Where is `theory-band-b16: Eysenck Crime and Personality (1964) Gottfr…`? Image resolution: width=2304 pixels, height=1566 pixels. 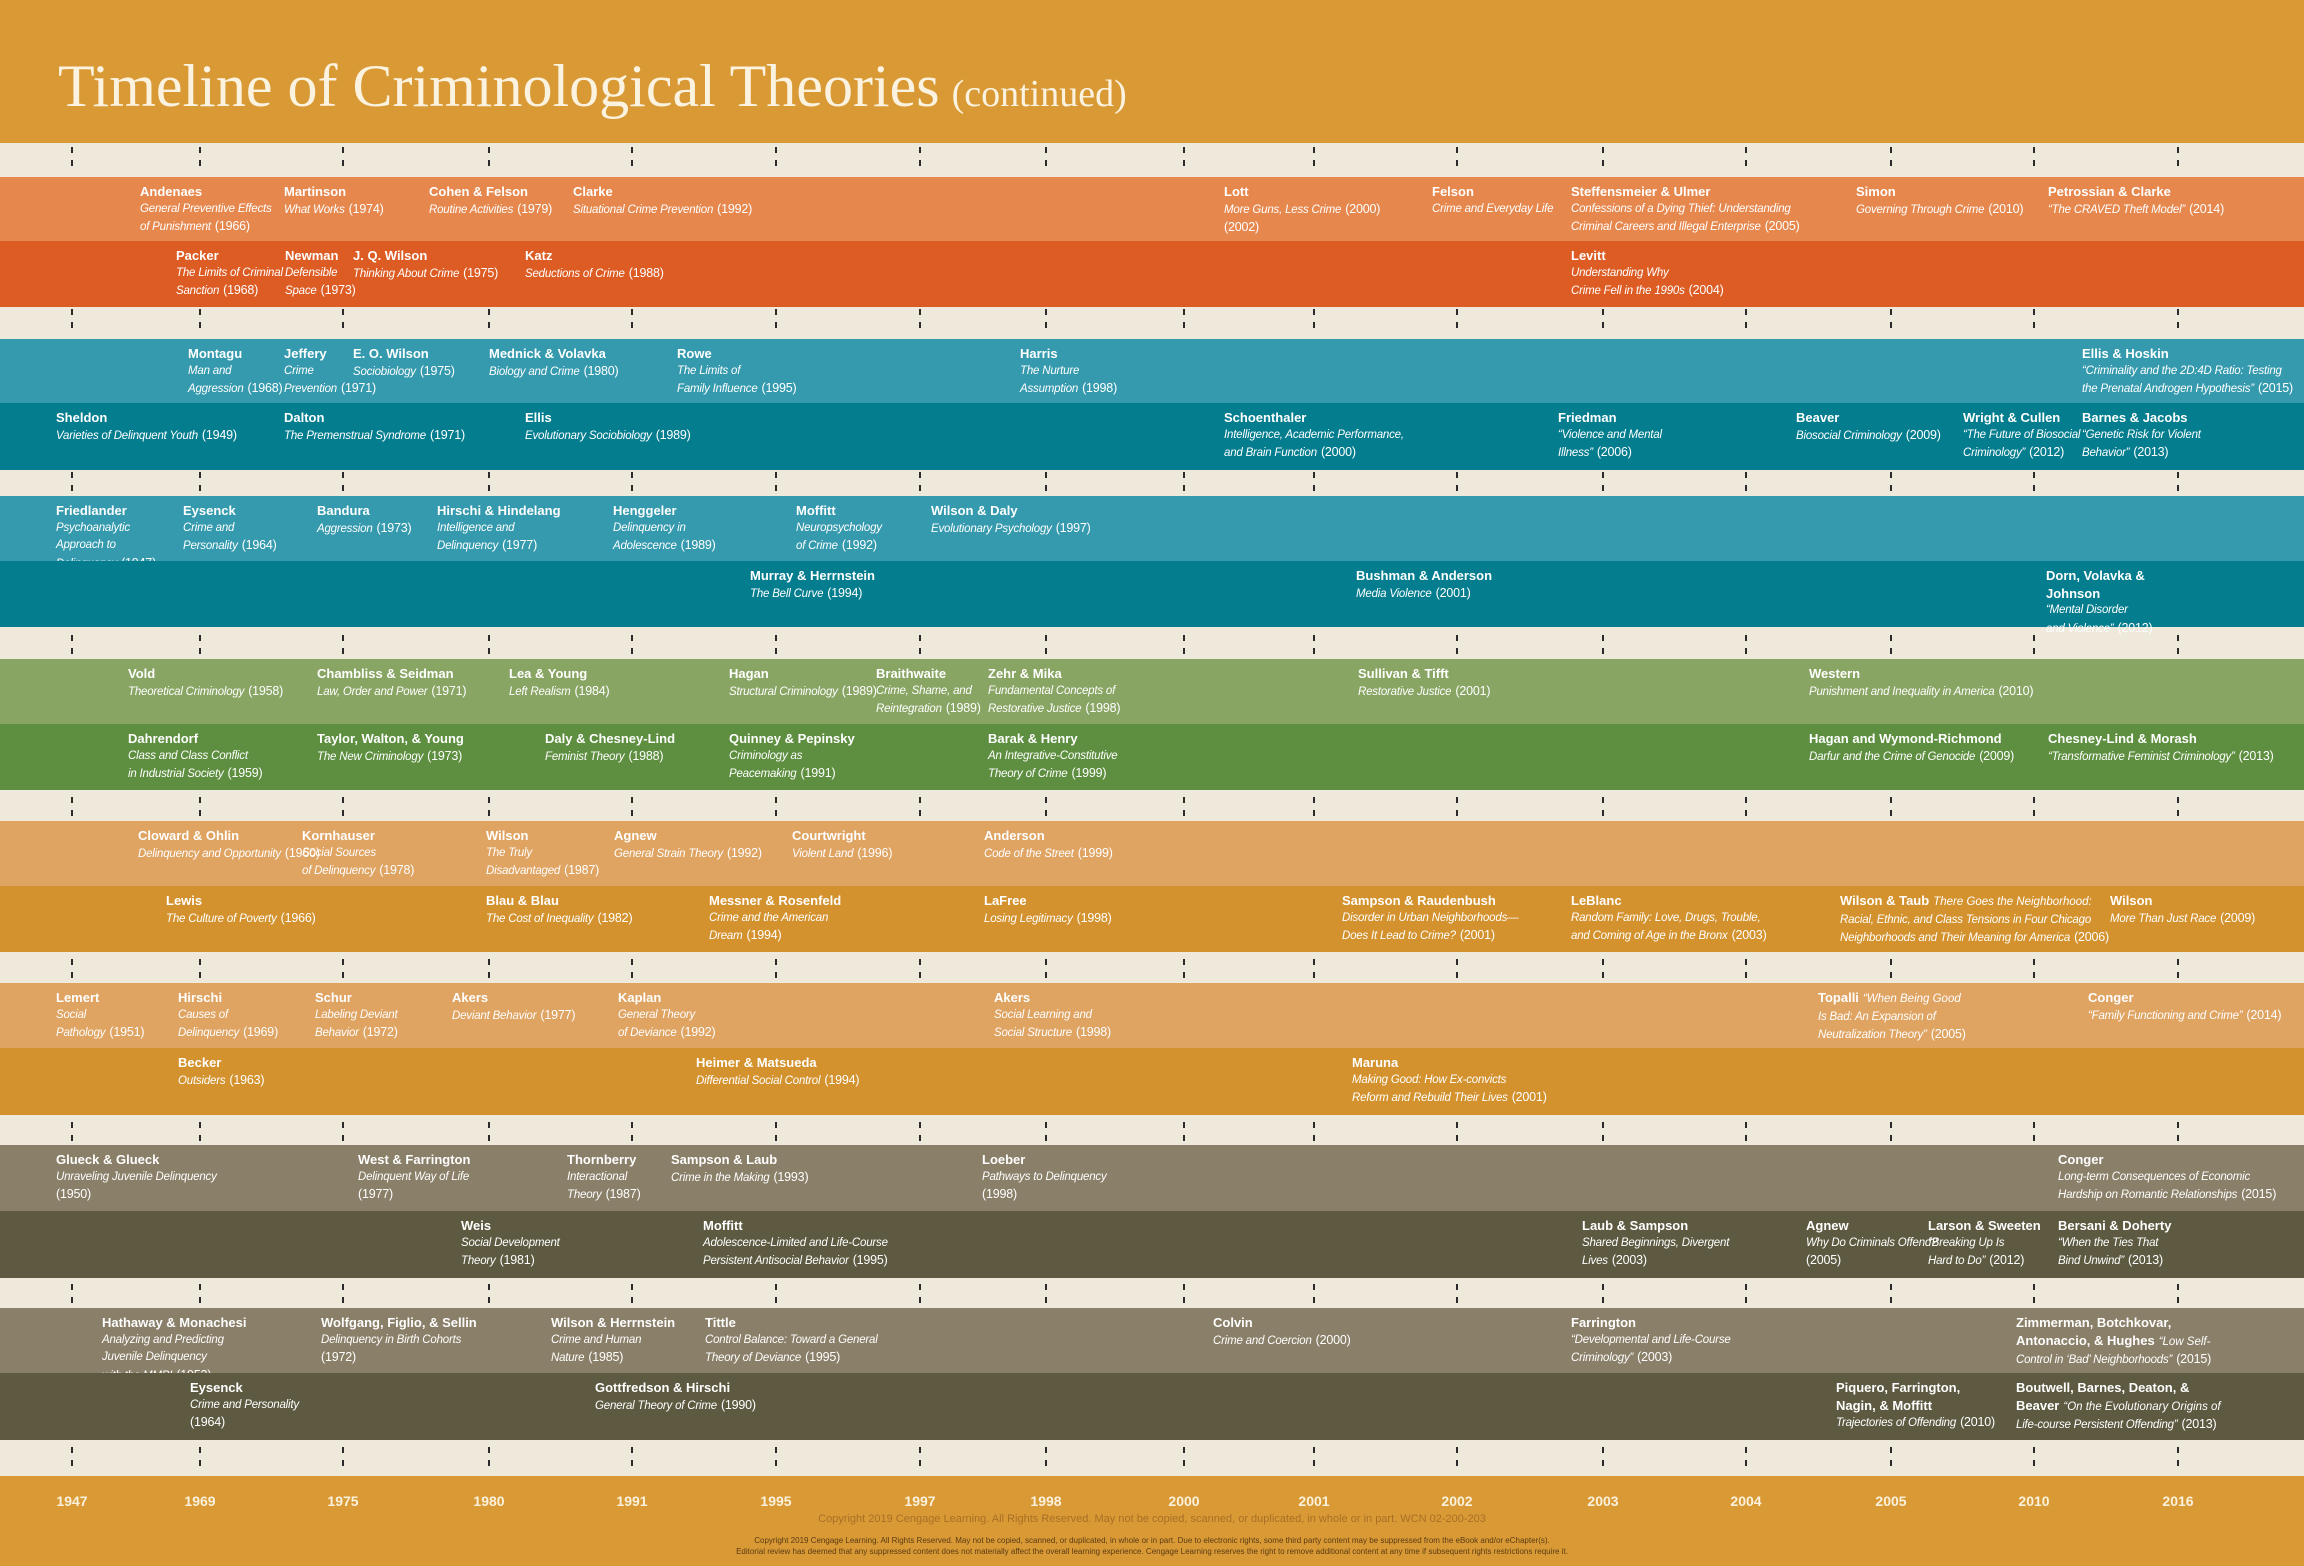 theory-band-b16: Eysenck Crime and Personality (1964) Gottfr… is located at coordinates (1152, 1406).